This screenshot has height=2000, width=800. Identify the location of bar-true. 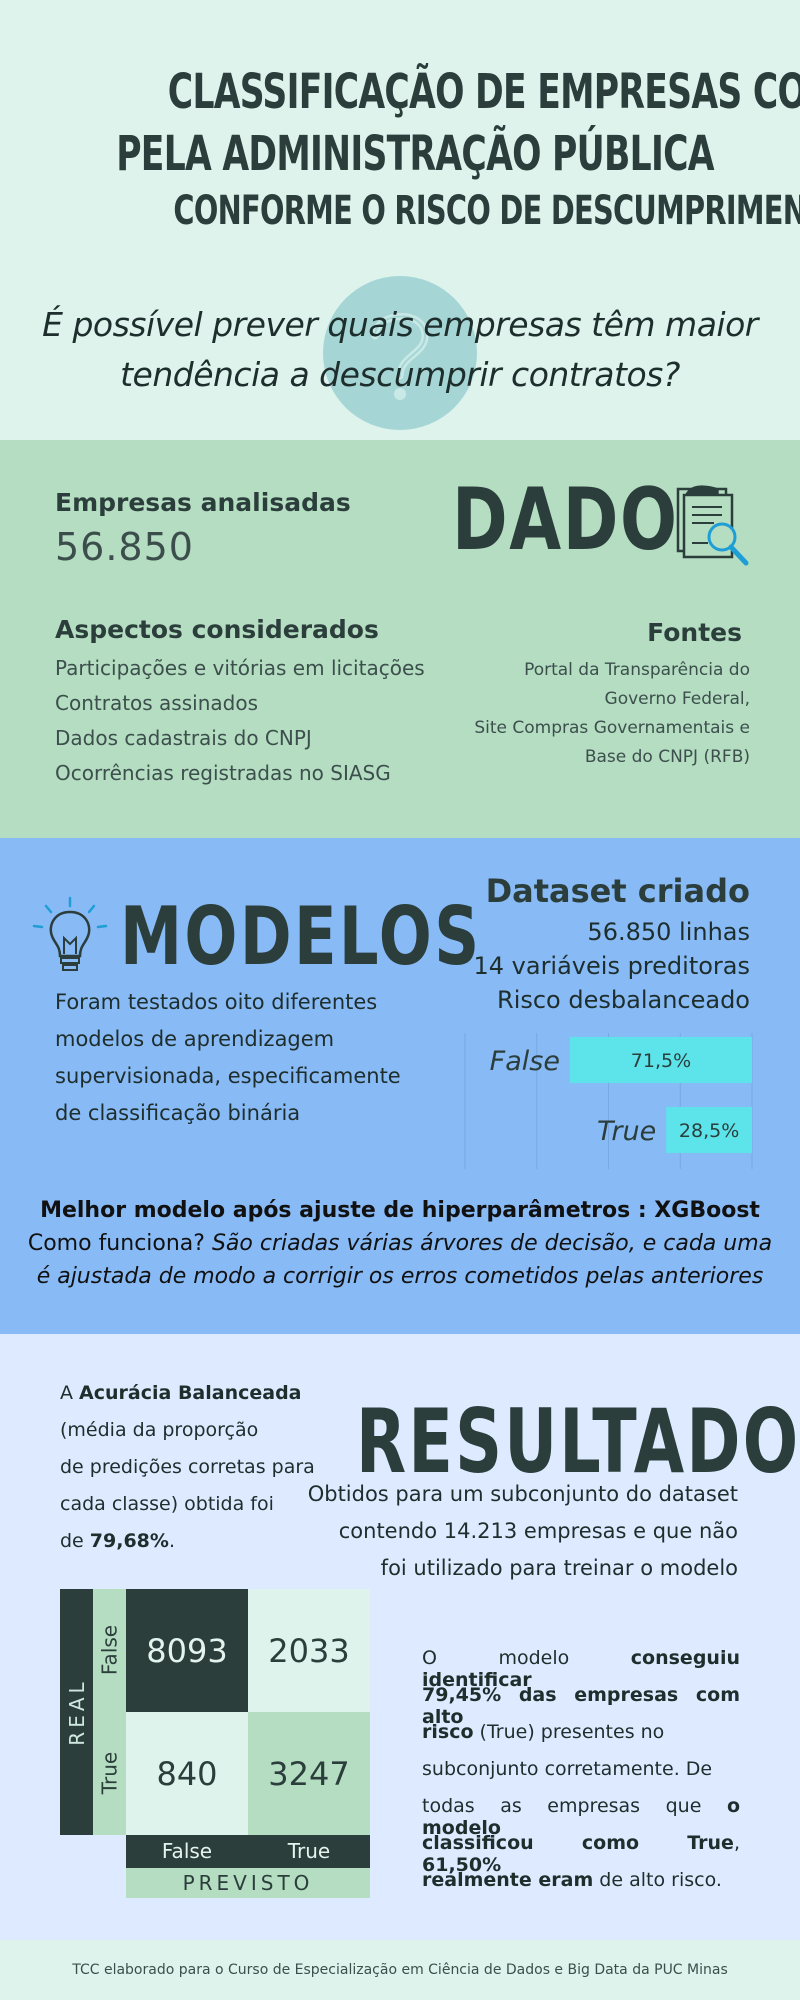
(709, 1130).